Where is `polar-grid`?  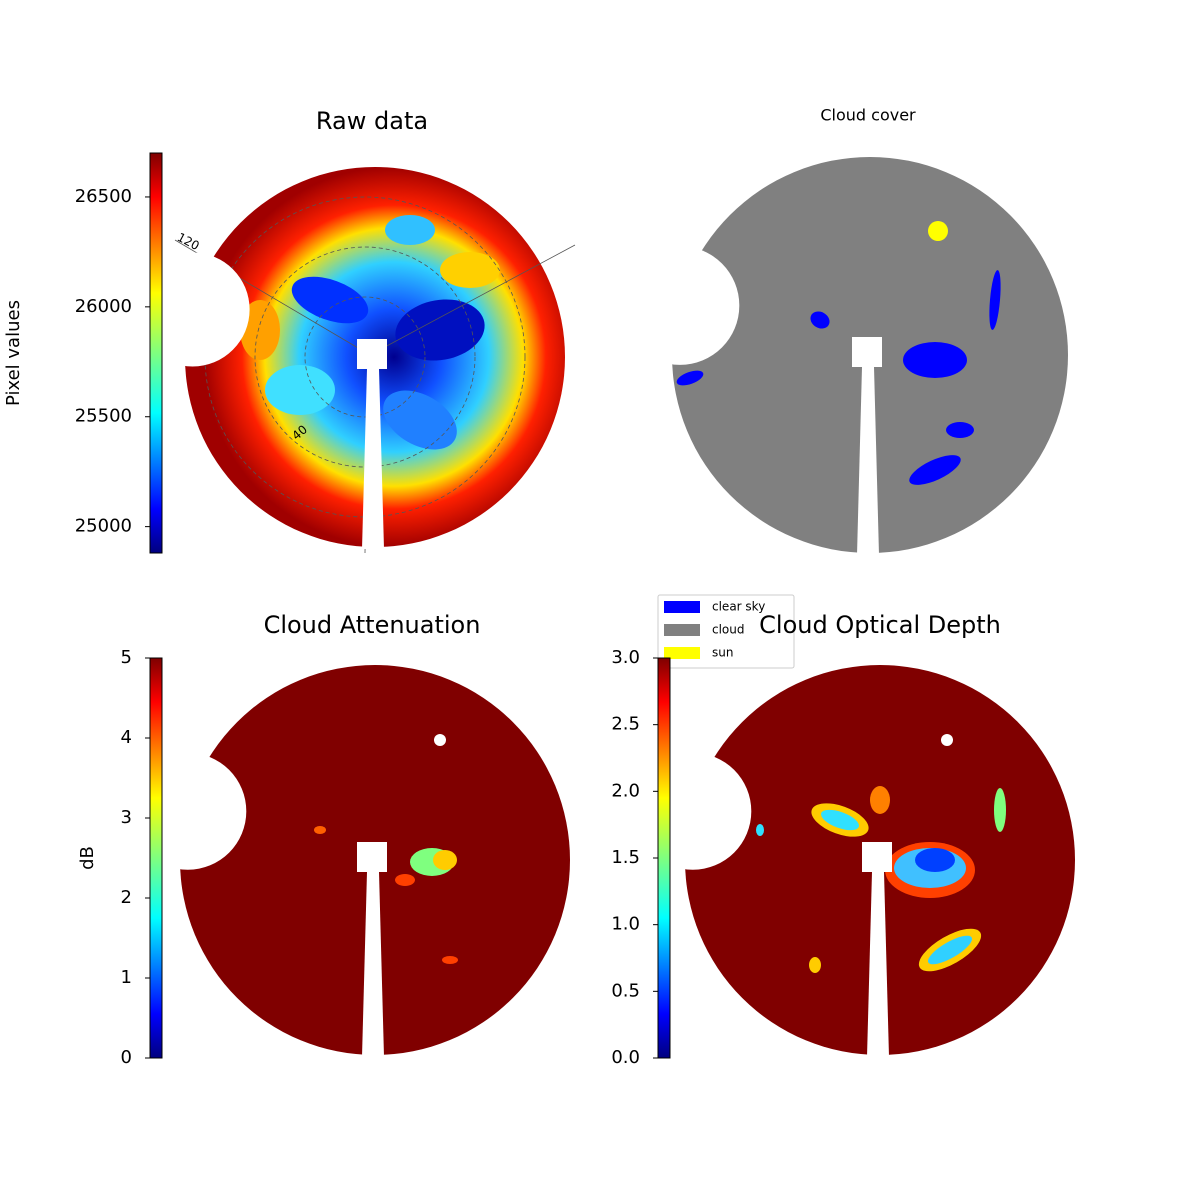 polar-grid is located at coordinates (365, 357).